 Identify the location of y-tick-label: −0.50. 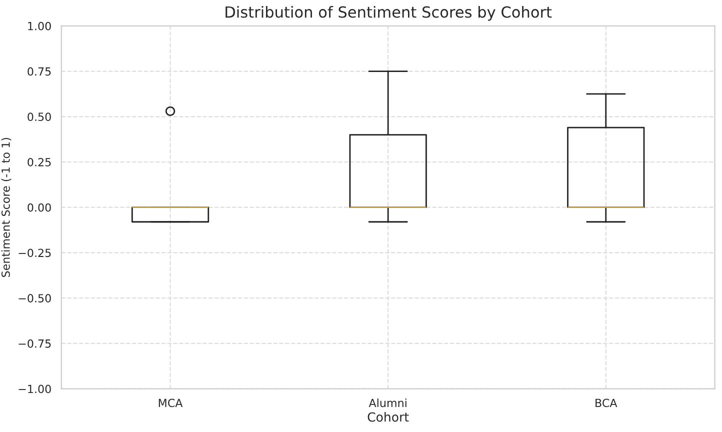
(34, 298).